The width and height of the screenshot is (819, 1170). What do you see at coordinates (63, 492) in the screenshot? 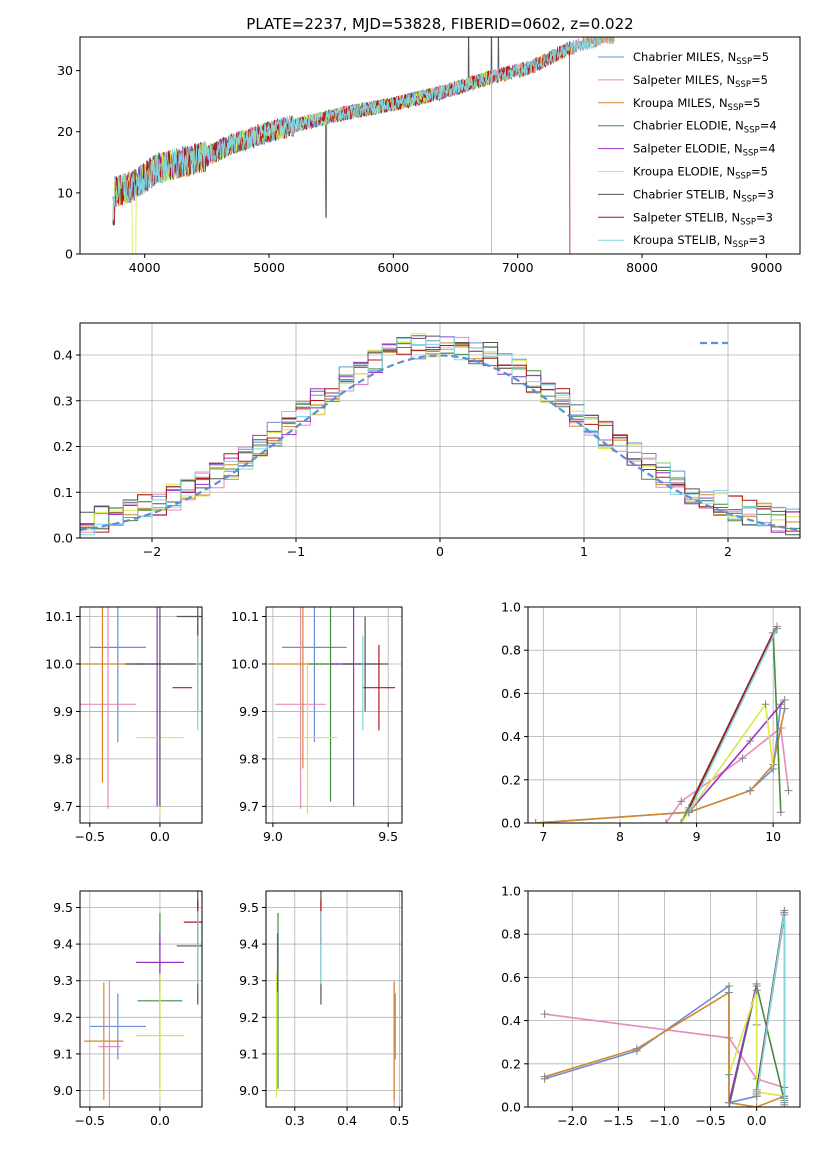
I see `y-tick-label: 0.1` at bounding box center [63, 492].